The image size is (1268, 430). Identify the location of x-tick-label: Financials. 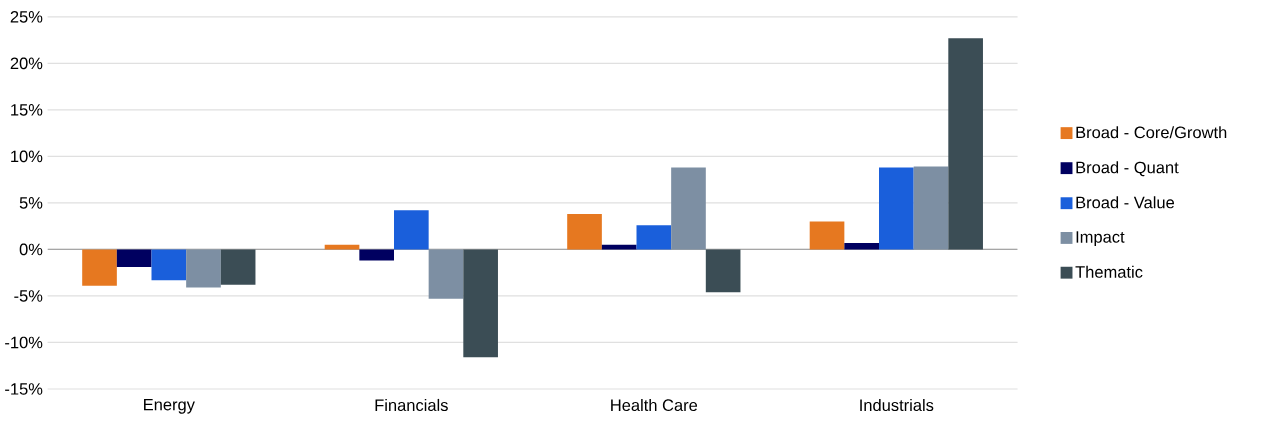
(411, 405).